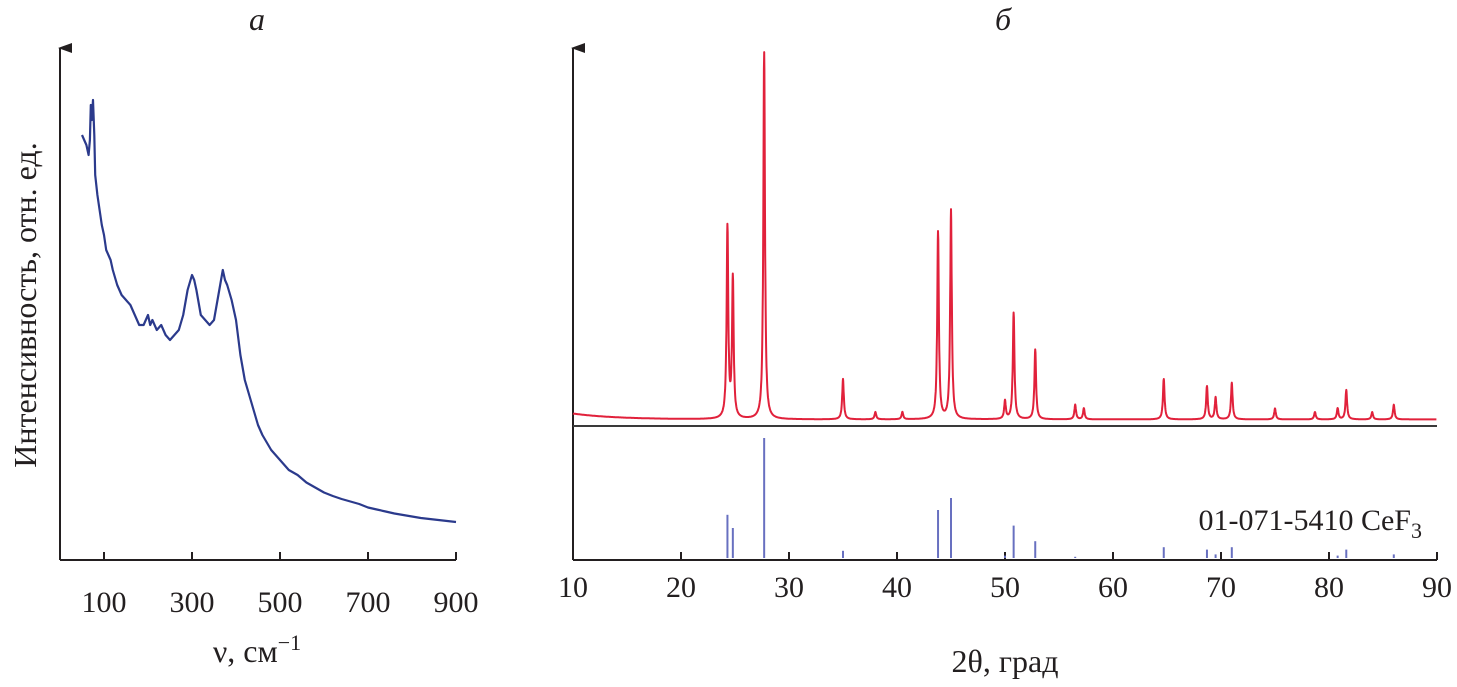 The height and width of the screenshot is (687, 1457). I want to click on panel-b-x-tick-label: 80, so click(1329, 587).